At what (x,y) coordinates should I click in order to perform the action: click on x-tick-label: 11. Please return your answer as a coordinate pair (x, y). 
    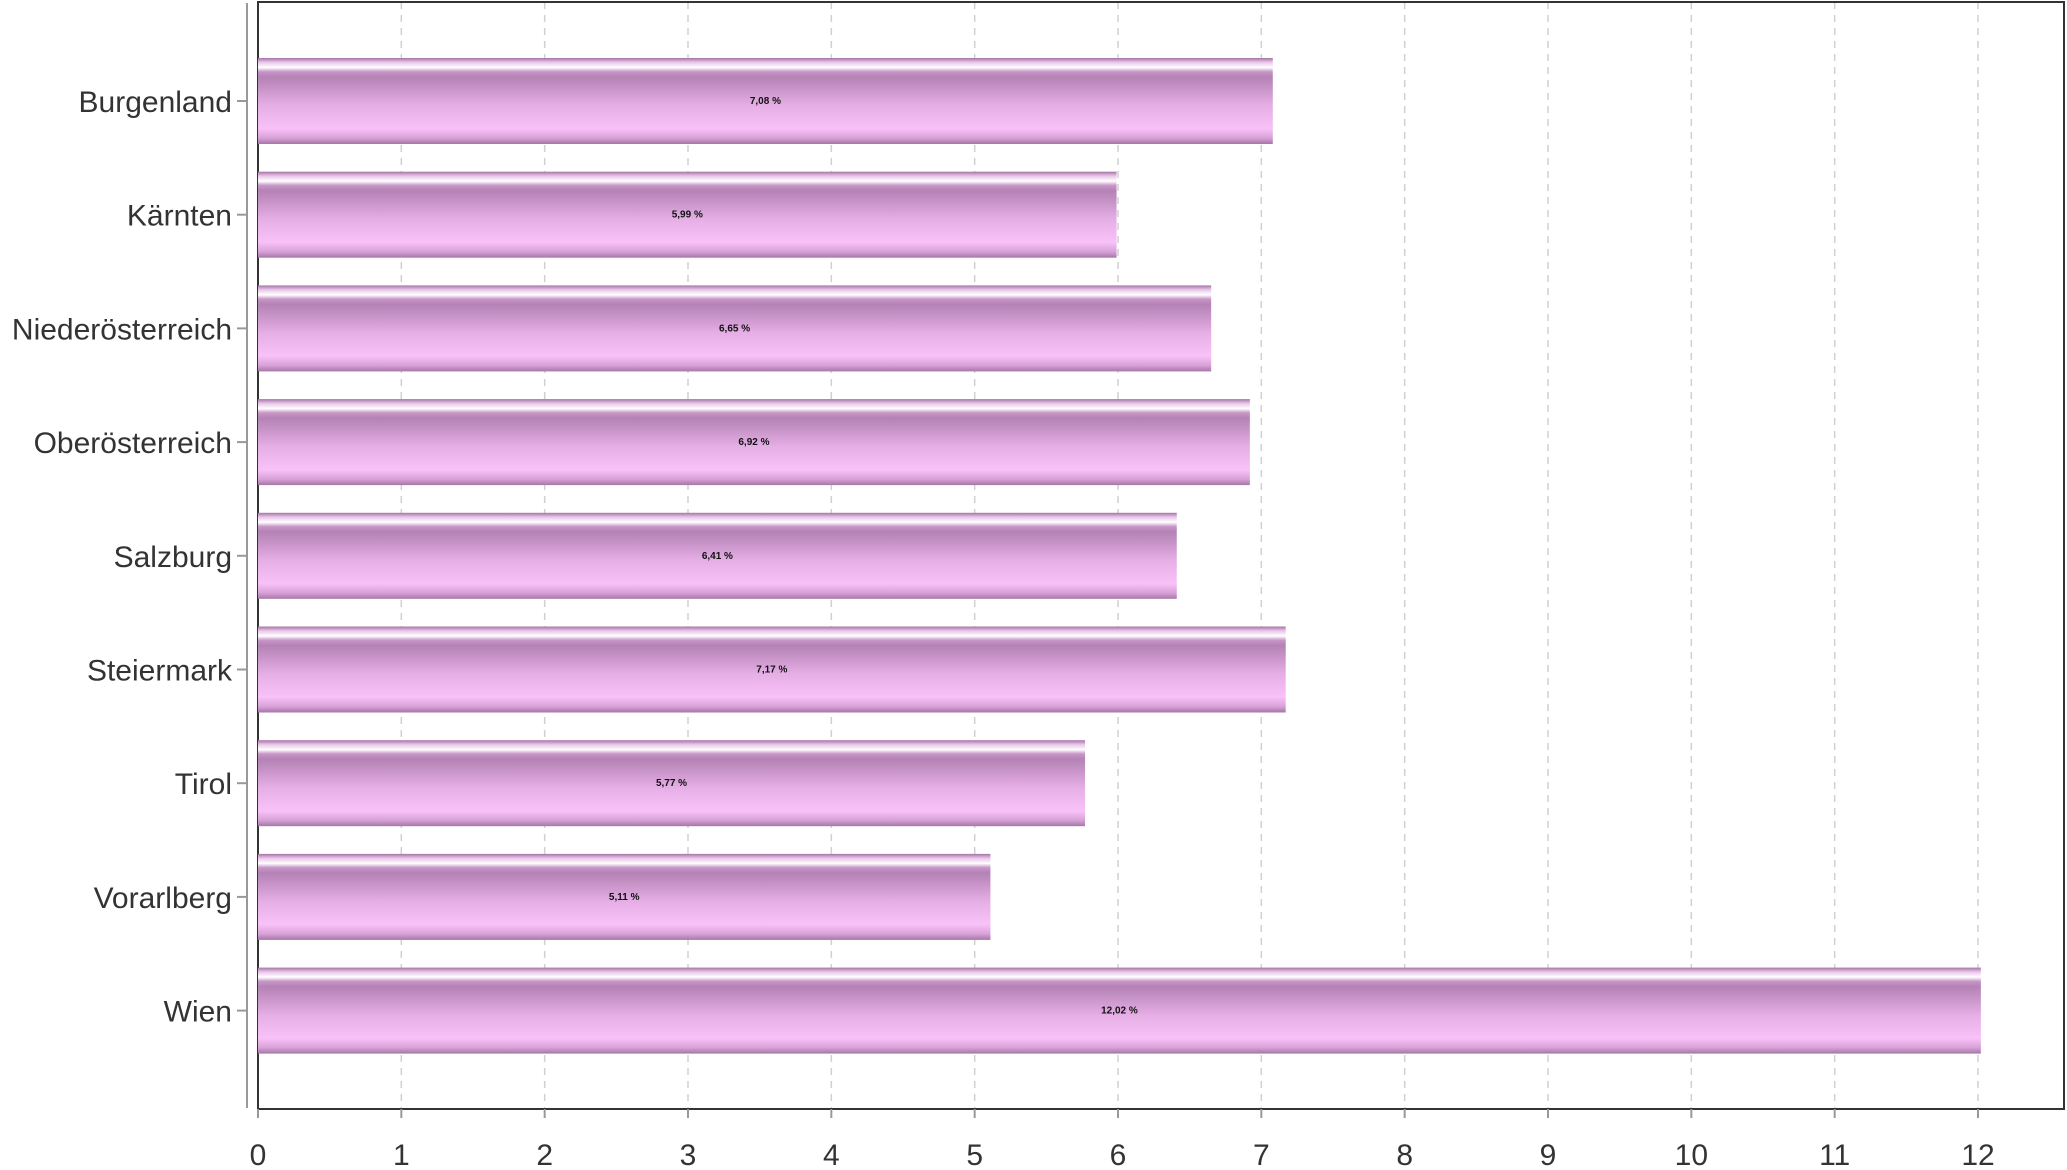
    Looking at the image, I should click on (1834, 1154).